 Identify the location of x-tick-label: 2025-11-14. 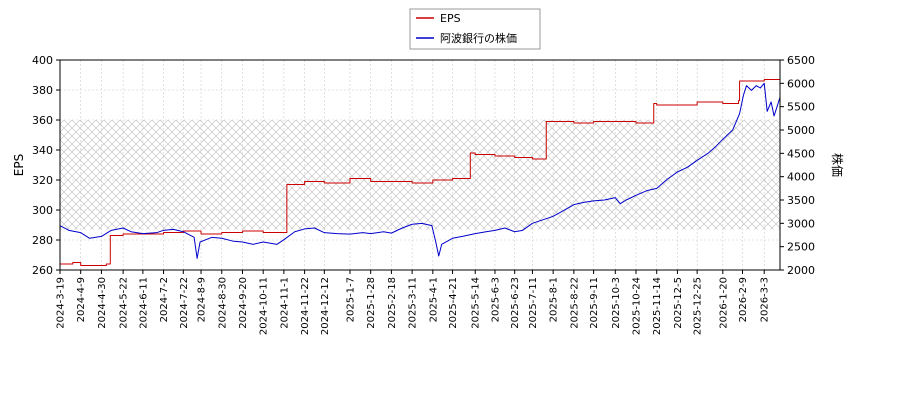
(657, 306).